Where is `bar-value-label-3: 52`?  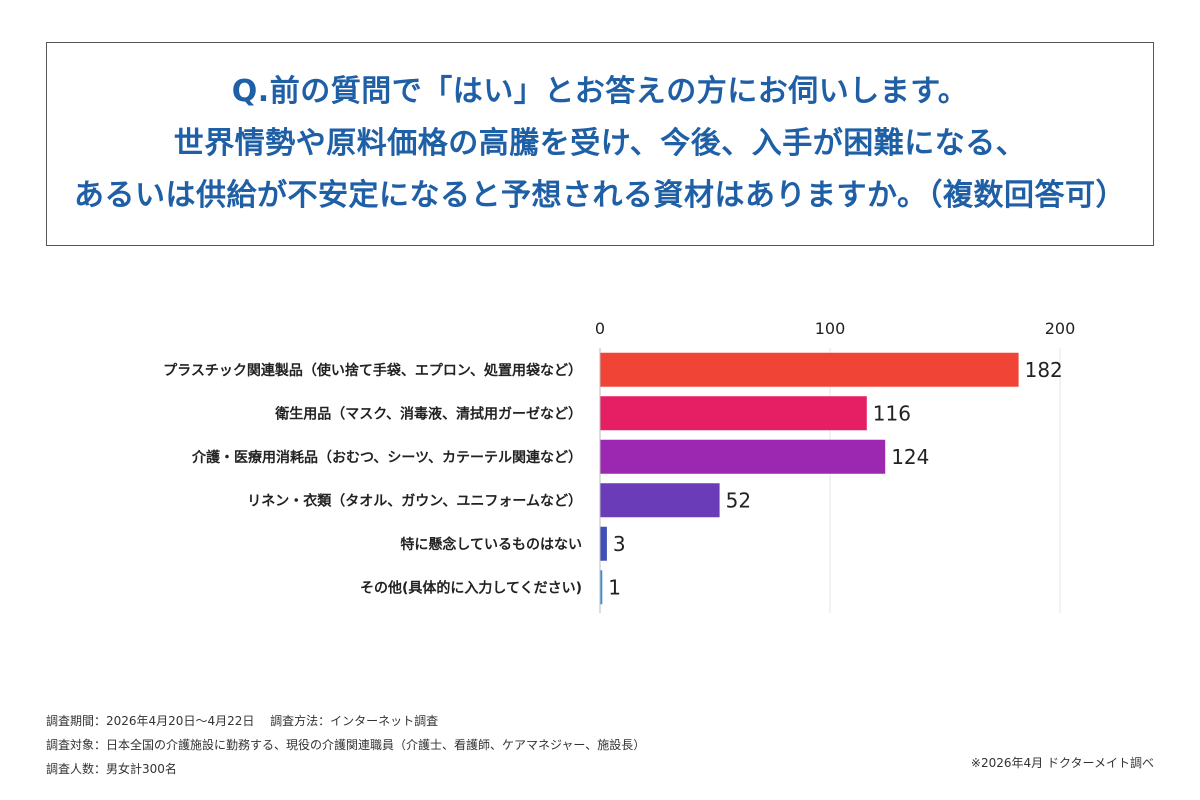 bar-value-label-3: 52 is located at coordinates (738, 500).